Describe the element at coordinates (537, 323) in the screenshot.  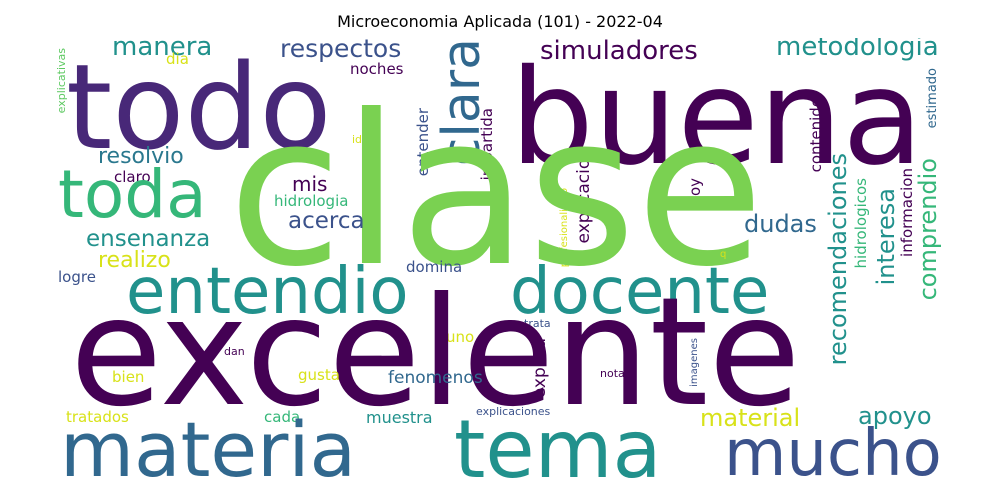
I see `word-trata: trata` at that location.